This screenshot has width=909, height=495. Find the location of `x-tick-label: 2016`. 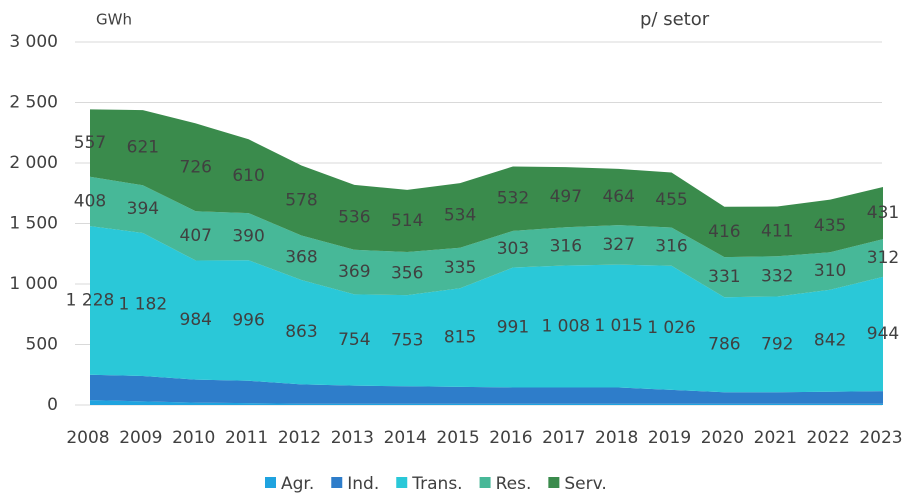

x-tick-label: 2016 is located at coordinates (510, 438).